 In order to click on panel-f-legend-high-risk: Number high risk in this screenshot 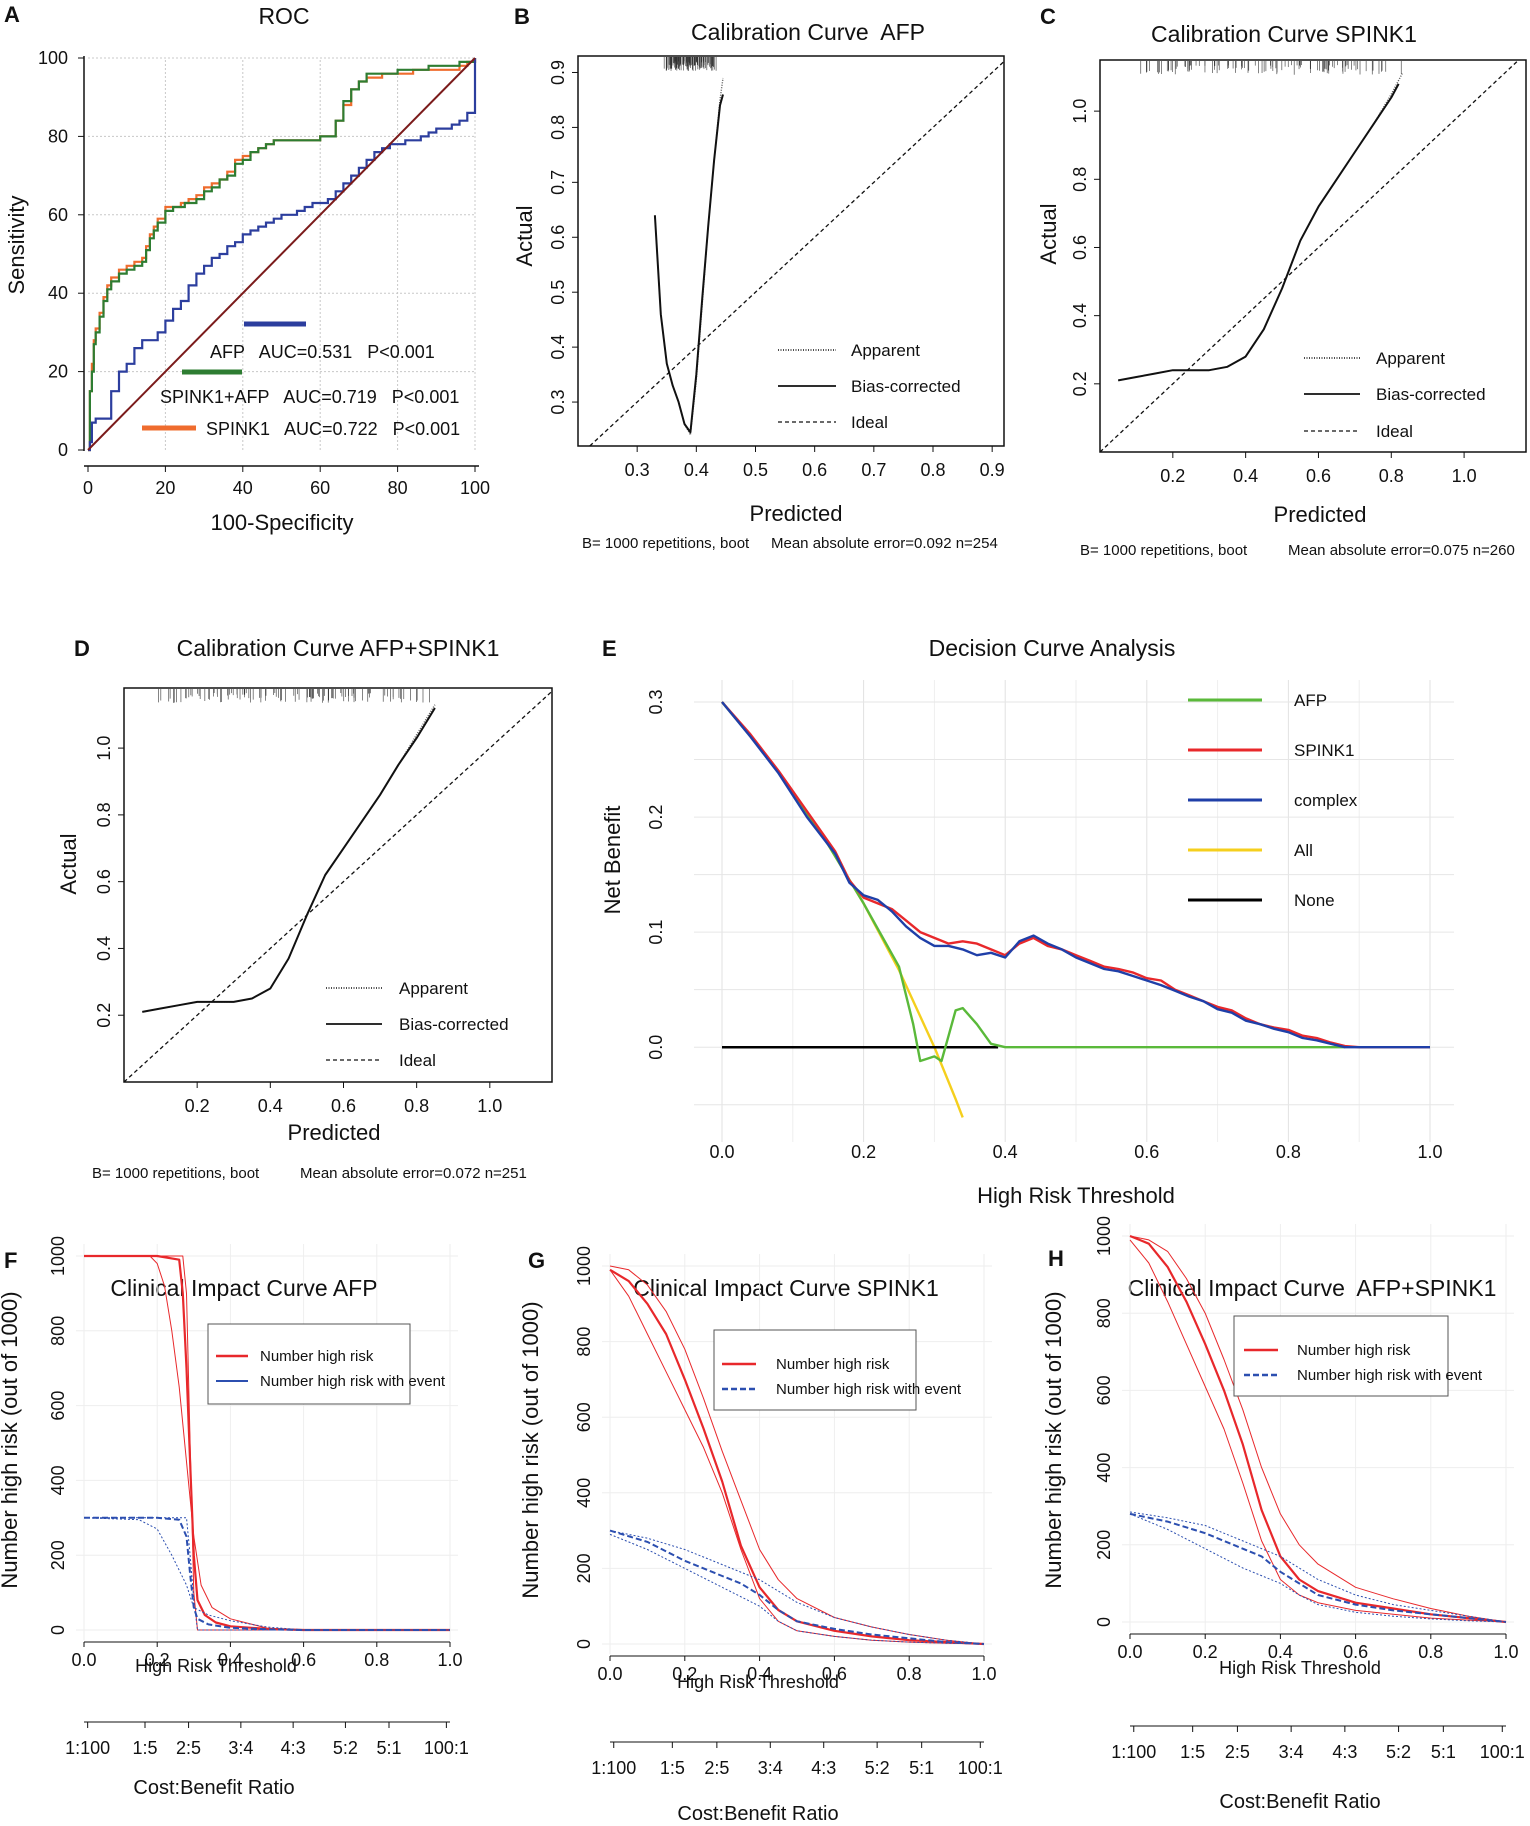, I will do `click(317, 1356)`.